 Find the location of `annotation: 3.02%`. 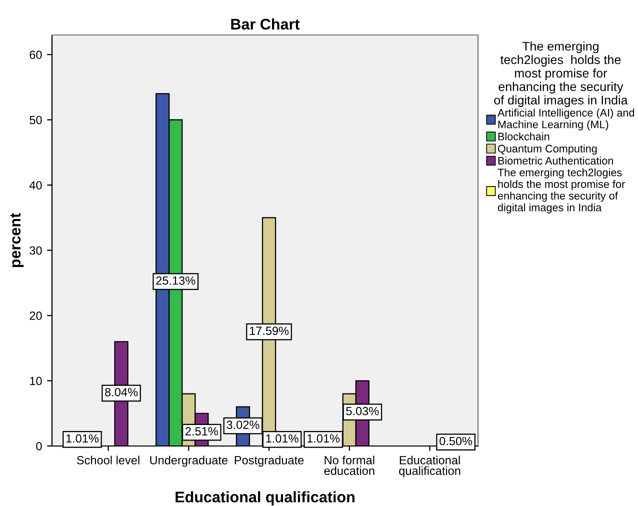

annotation: 3.02% is located at coordinates (243, 424).